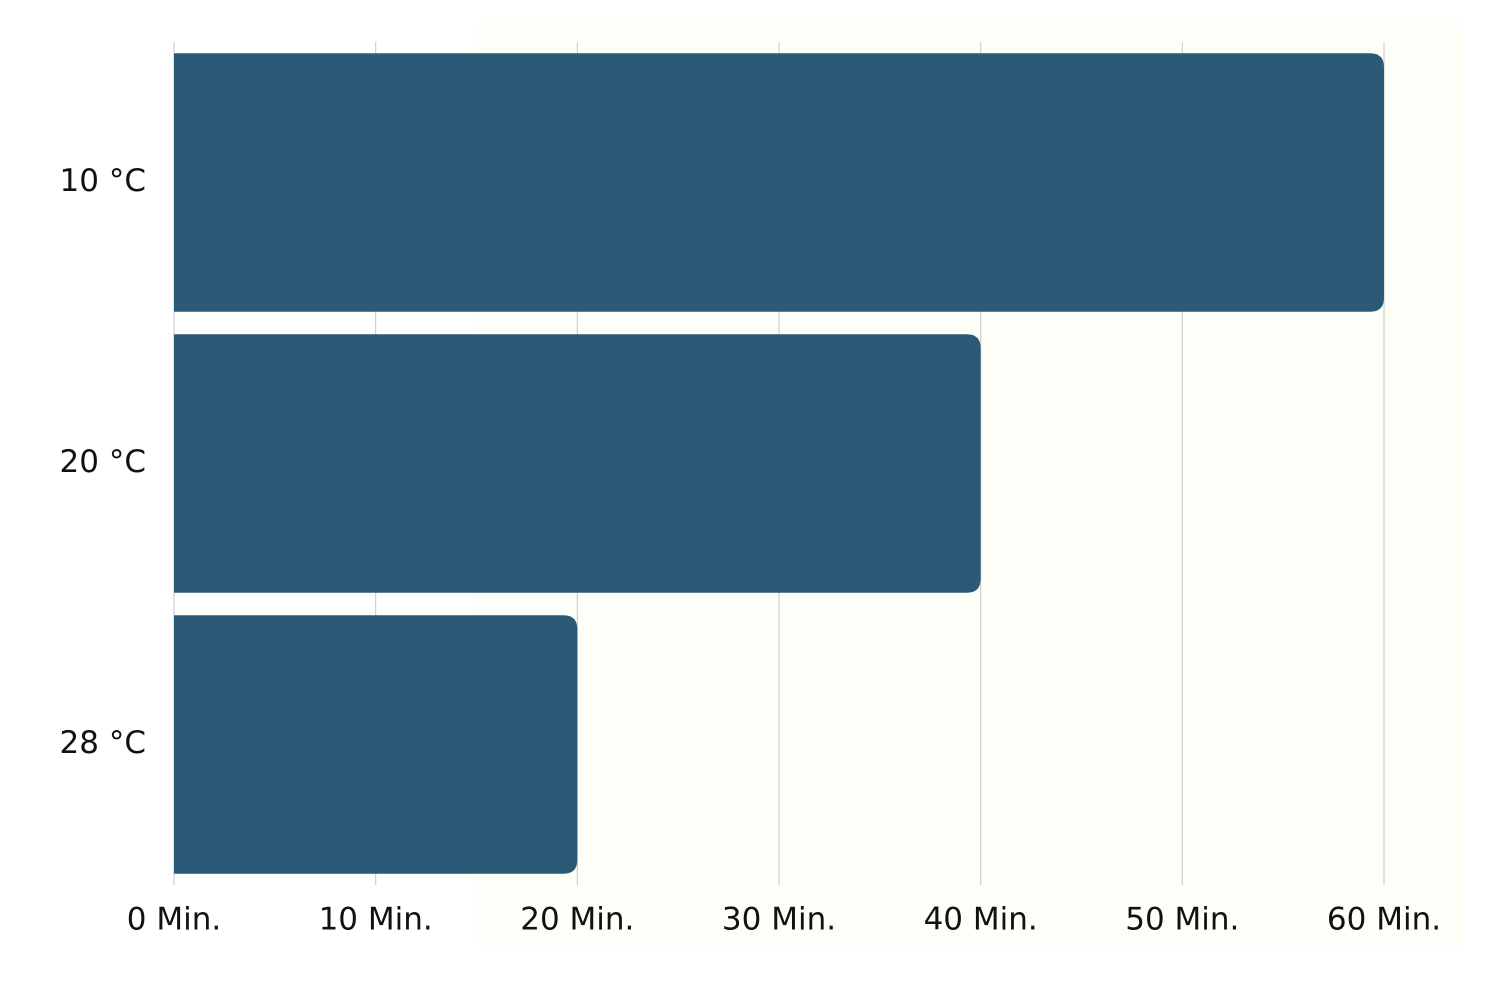 The height and width of the screenshot is (1000, 1500). What do you see at coordinates (981, 920) in the screenshot?
I see `x-tick-label: 40 Min.` at bounding box center [981, 920].